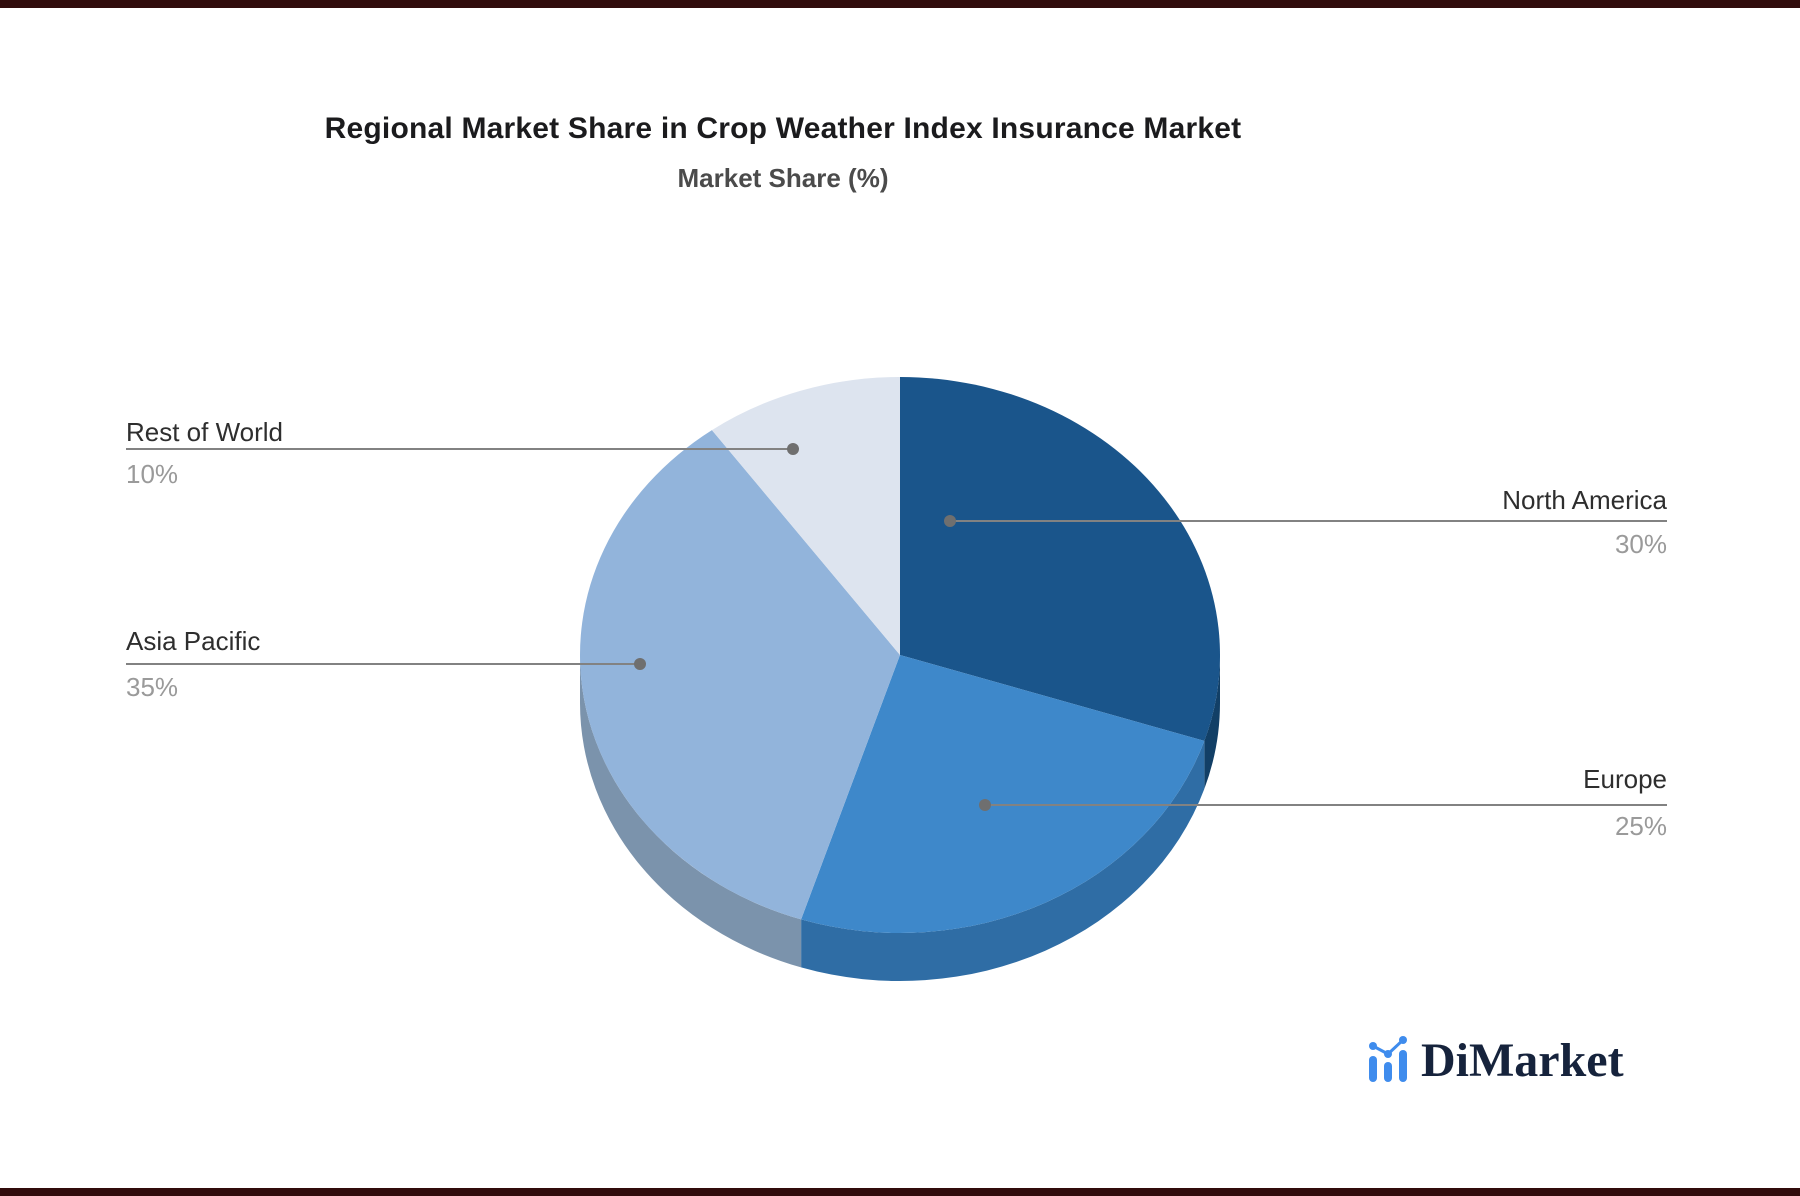 Image resolution: width=1800 pixels, height=1196 pixels. I want to click on slice-value-asia-pacific: 35%, so click(152, 687).